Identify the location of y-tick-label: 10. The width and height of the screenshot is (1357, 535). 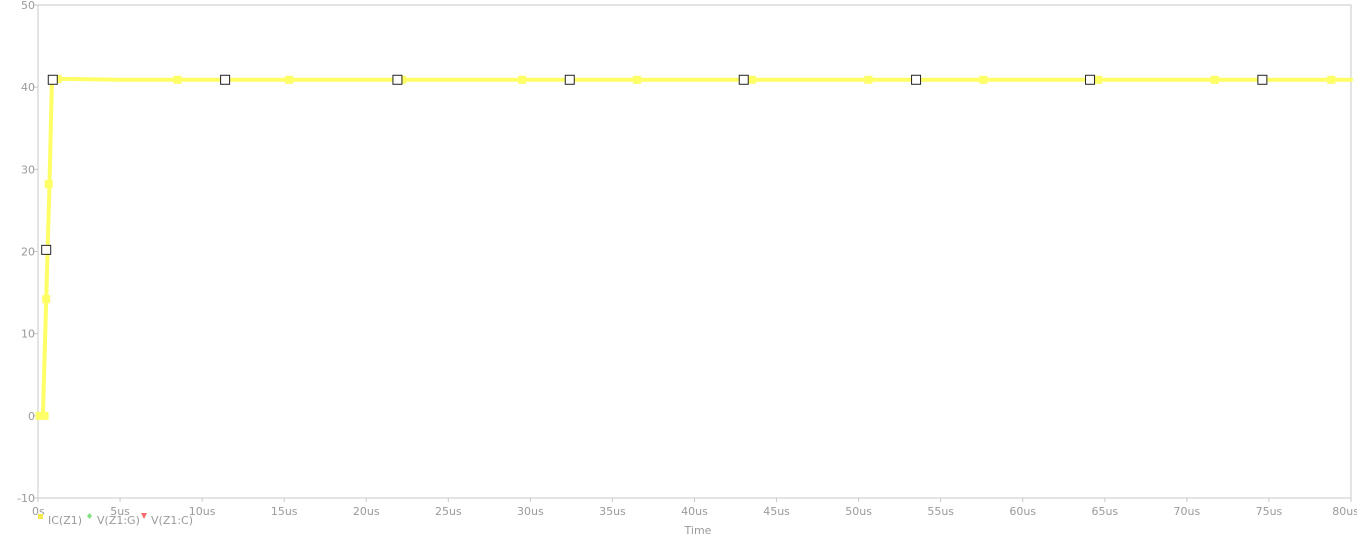
(28, 334).